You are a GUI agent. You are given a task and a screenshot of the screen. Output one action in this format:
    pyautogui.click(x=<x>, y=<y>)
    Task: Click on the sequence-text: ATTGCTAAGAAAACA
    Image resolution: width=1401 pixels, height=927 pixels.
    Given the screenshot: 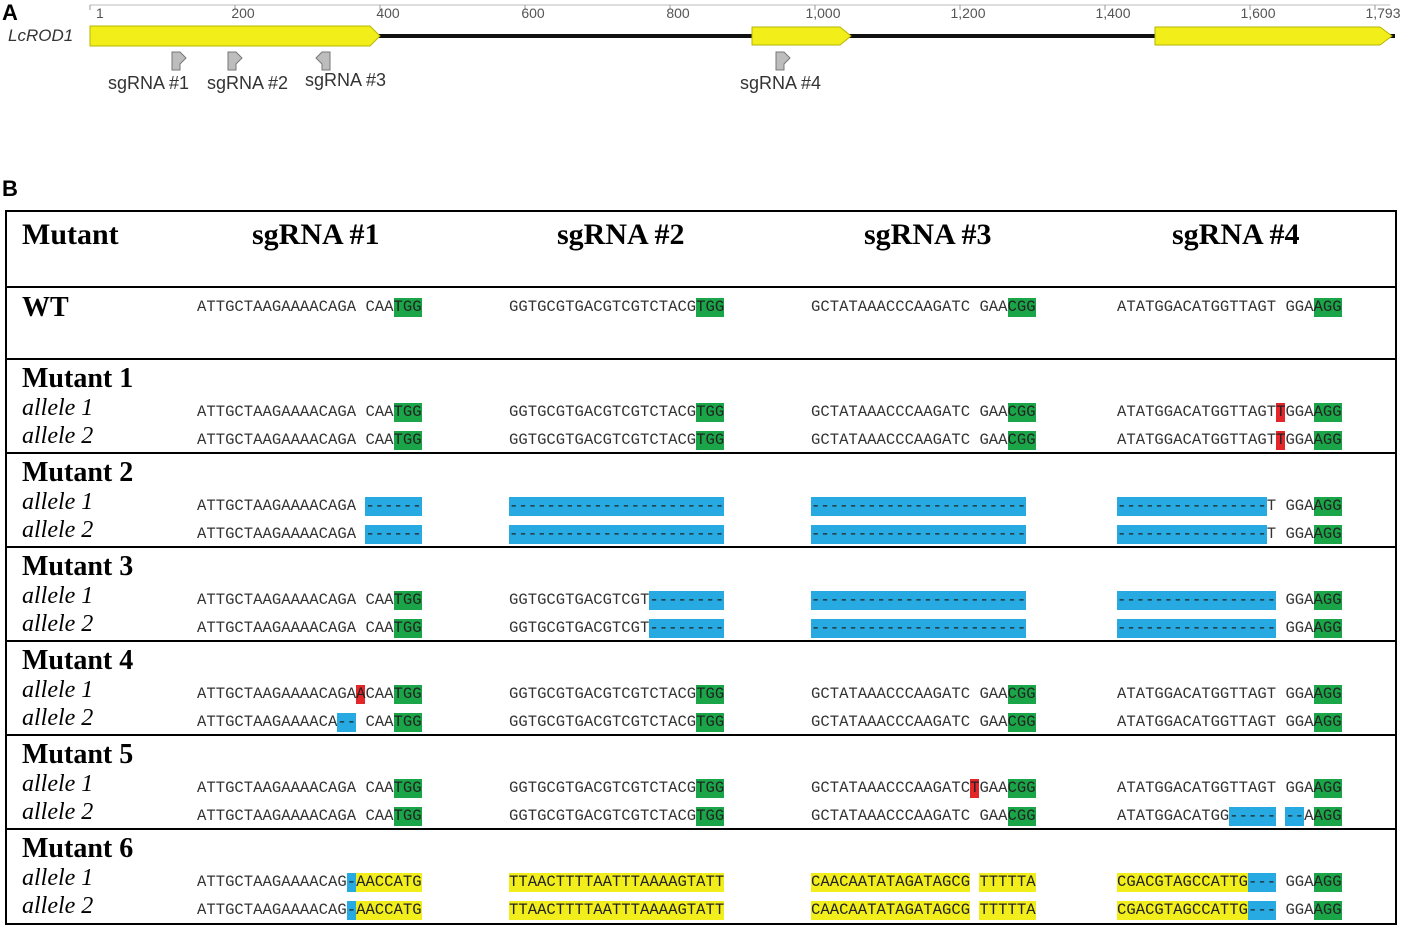 What is the action you would take?
    pyautogui.click(x=267, y=722)
    